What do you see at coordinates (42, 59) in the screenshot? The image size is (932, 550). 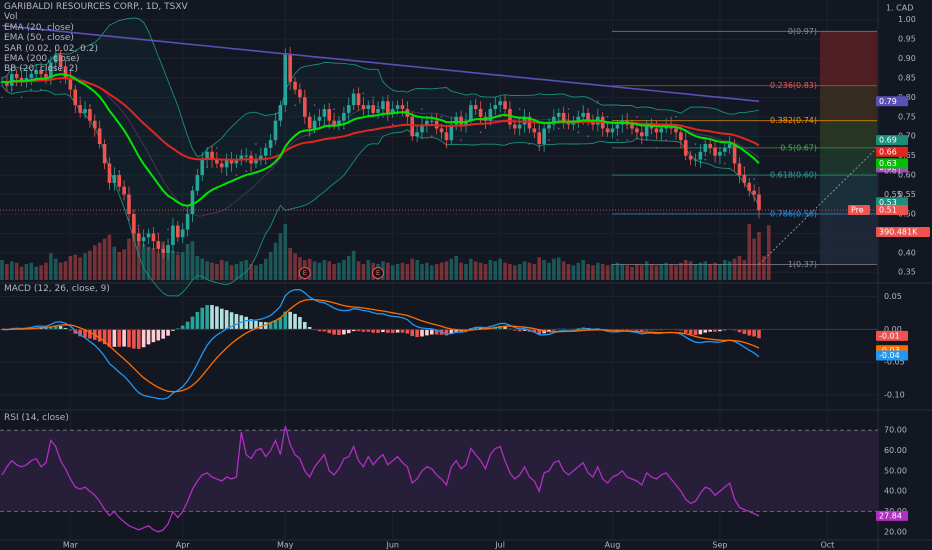 I see `legend-ema200: EMA (200, close)` at bounding box center [42, 59].